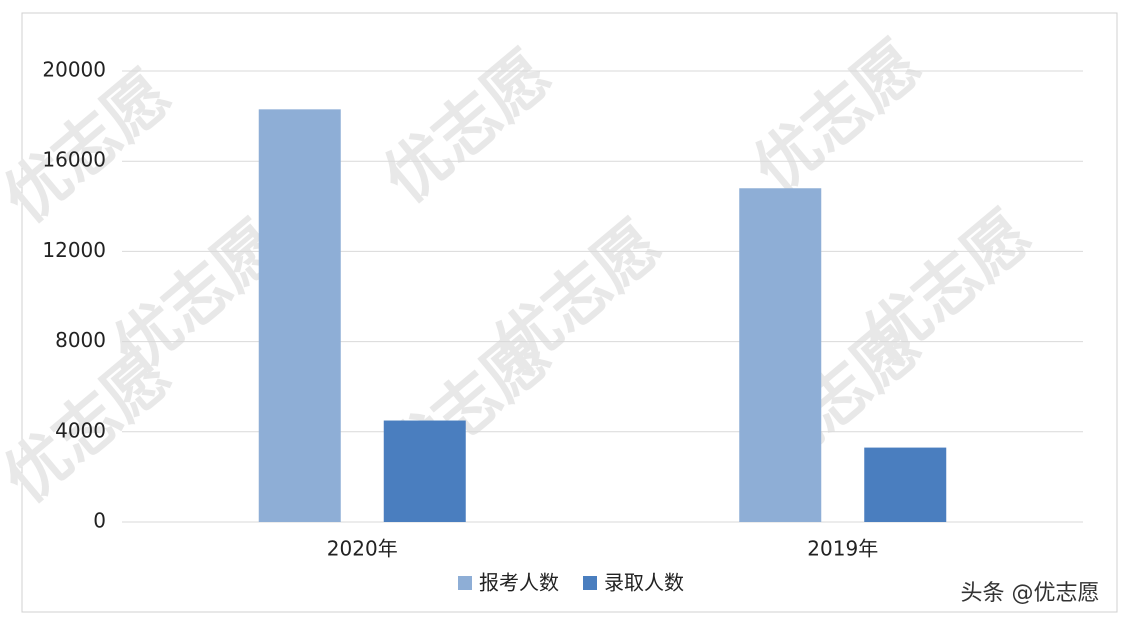 The height and width of the screenshot is (630, 1140). What do you see at coordinates (74, 250) in the screenshot?
I see `y-tick-label: 12000` at bounding box center [74, 250].